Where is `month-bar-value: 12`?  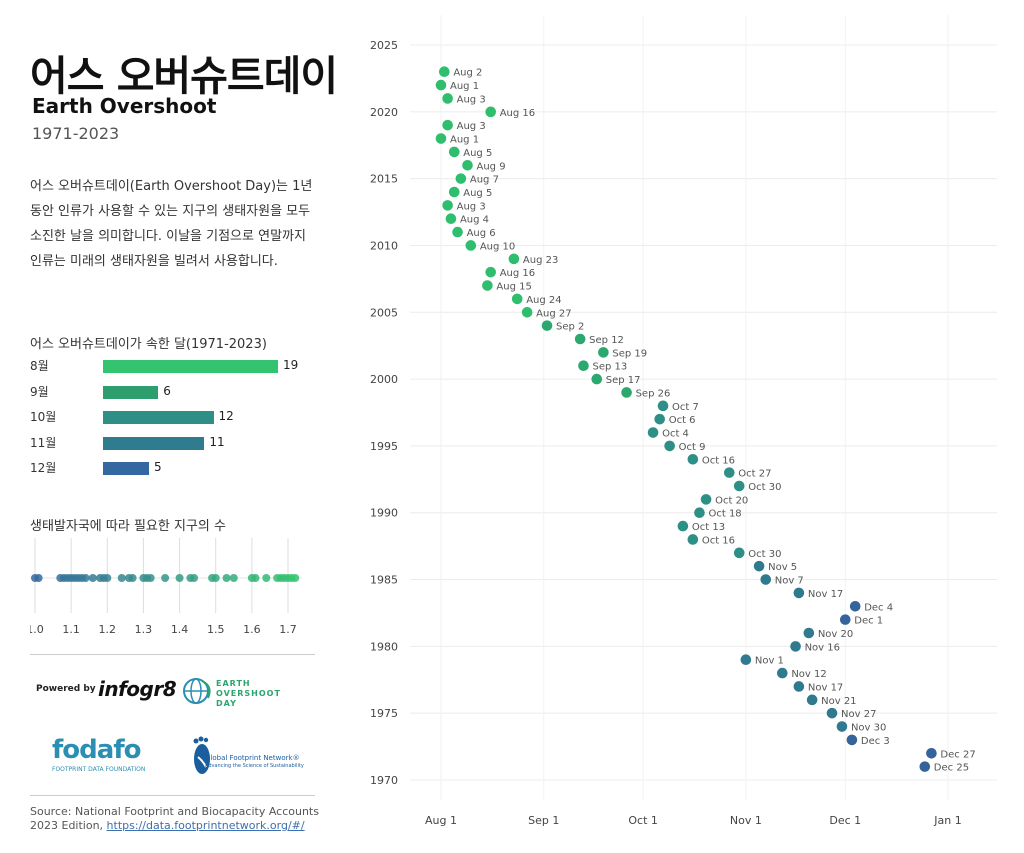
month-bar-value: 12 is located at coordinates (226, 416).